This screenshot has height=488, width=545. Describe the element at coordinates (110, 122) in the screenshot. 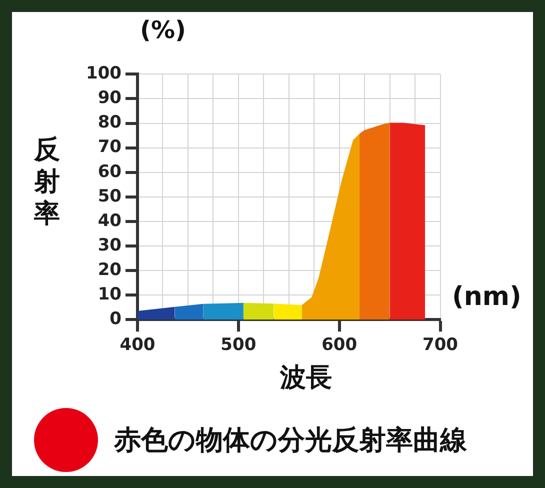

I see `y-tick-label: 80` at that location.